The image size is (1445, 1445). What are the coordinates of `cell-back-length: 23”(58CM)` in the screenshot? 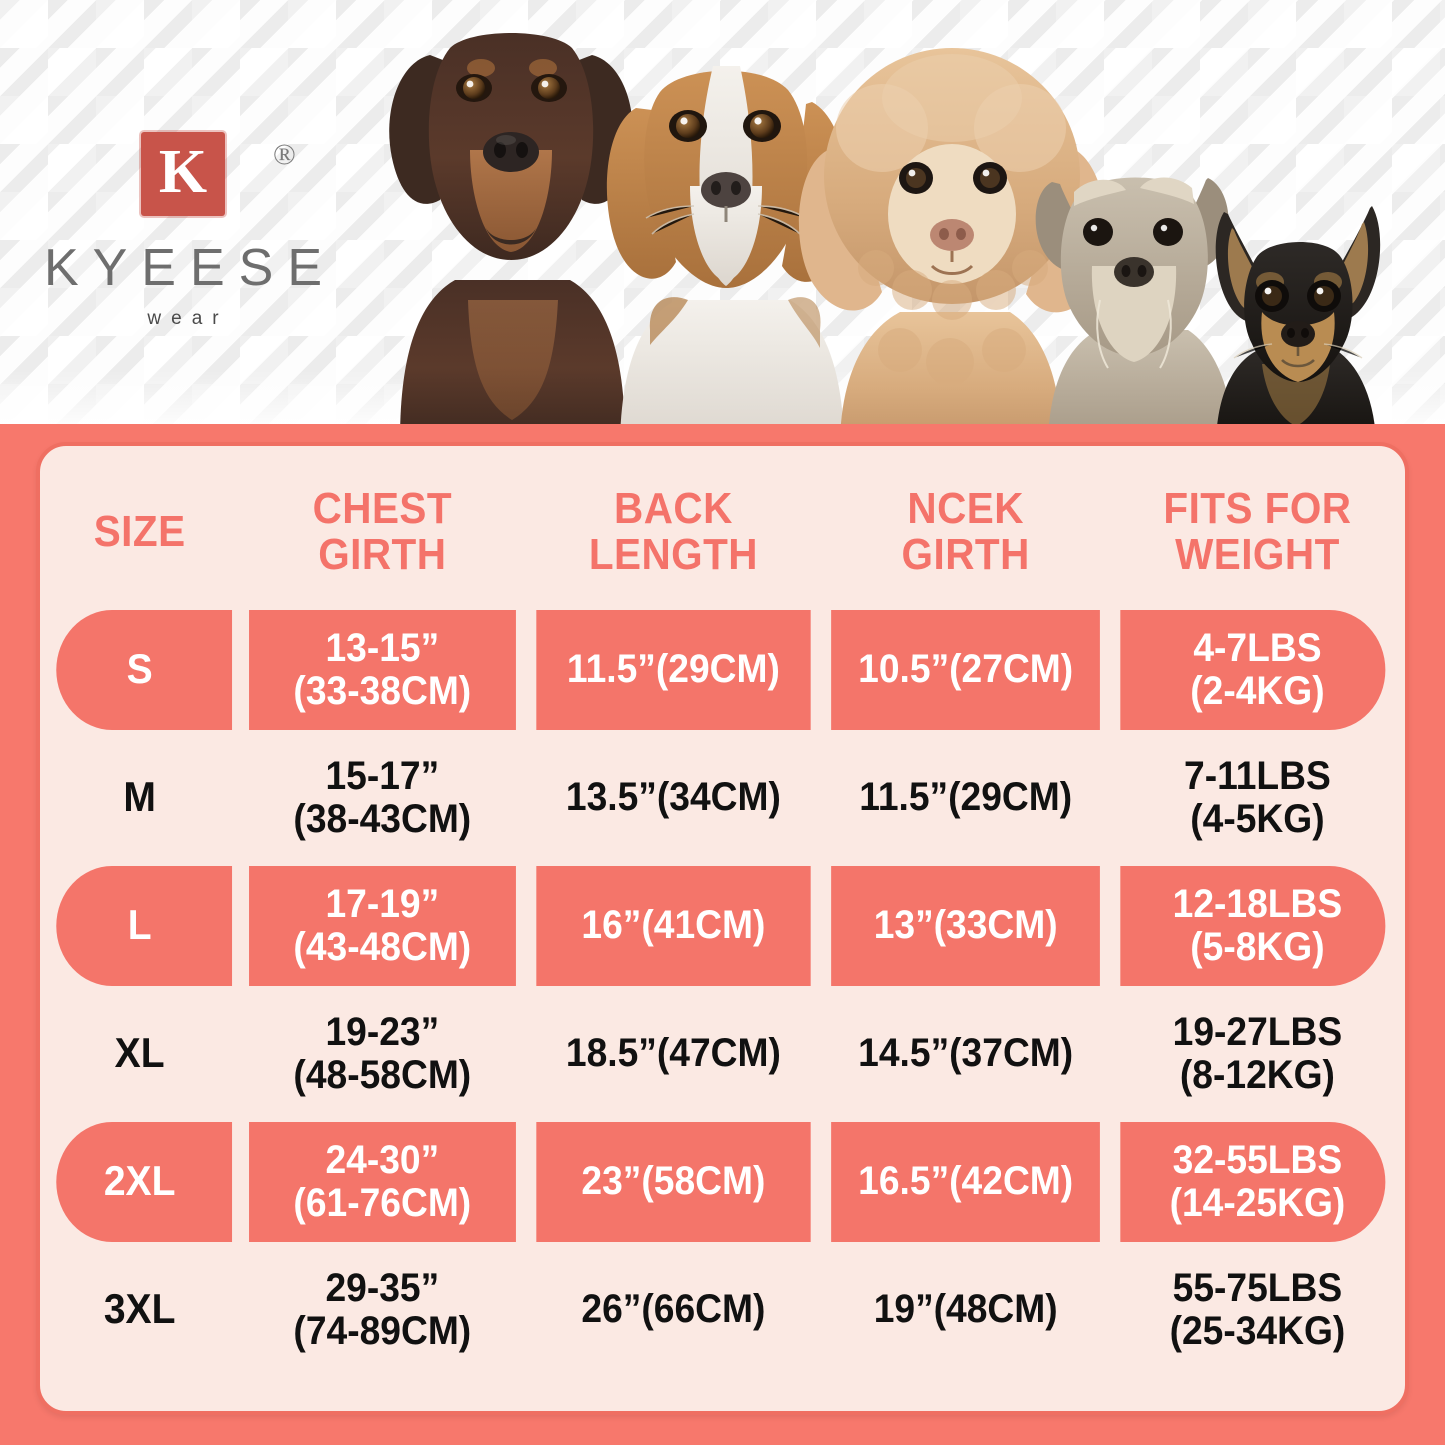 It's located at (673, 1182).